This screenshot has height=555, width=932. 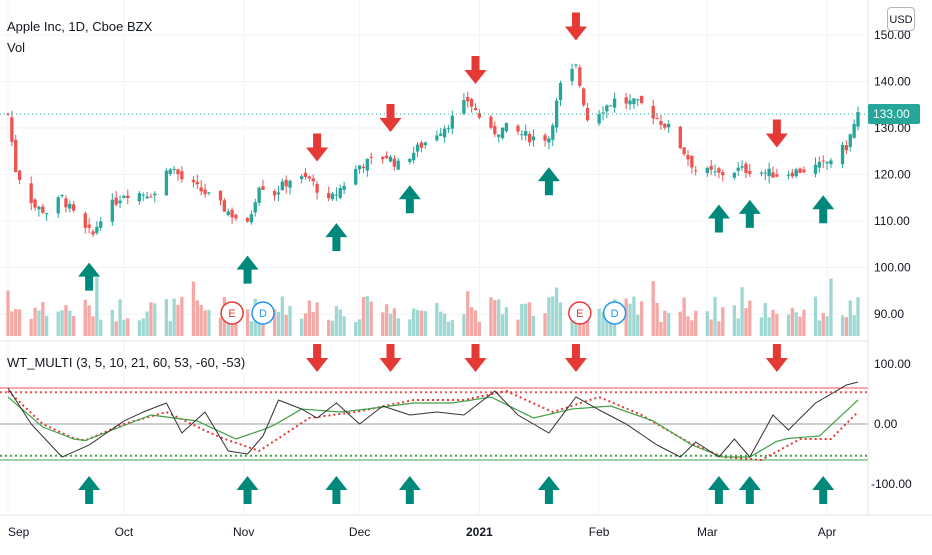 I want to click on time-axis-label: Dec, so click(x=359, y=532).